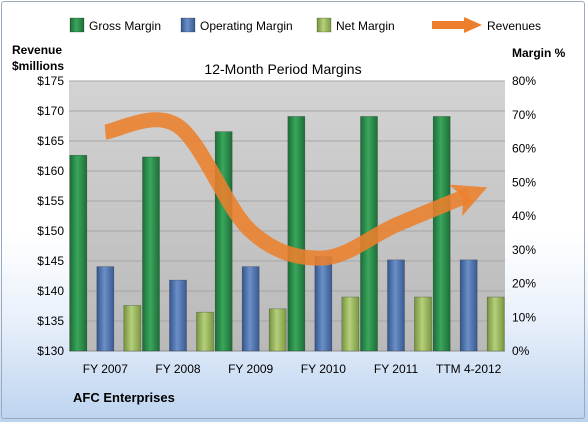  I want to click on left-tick-label: $130, so click(50, 351).